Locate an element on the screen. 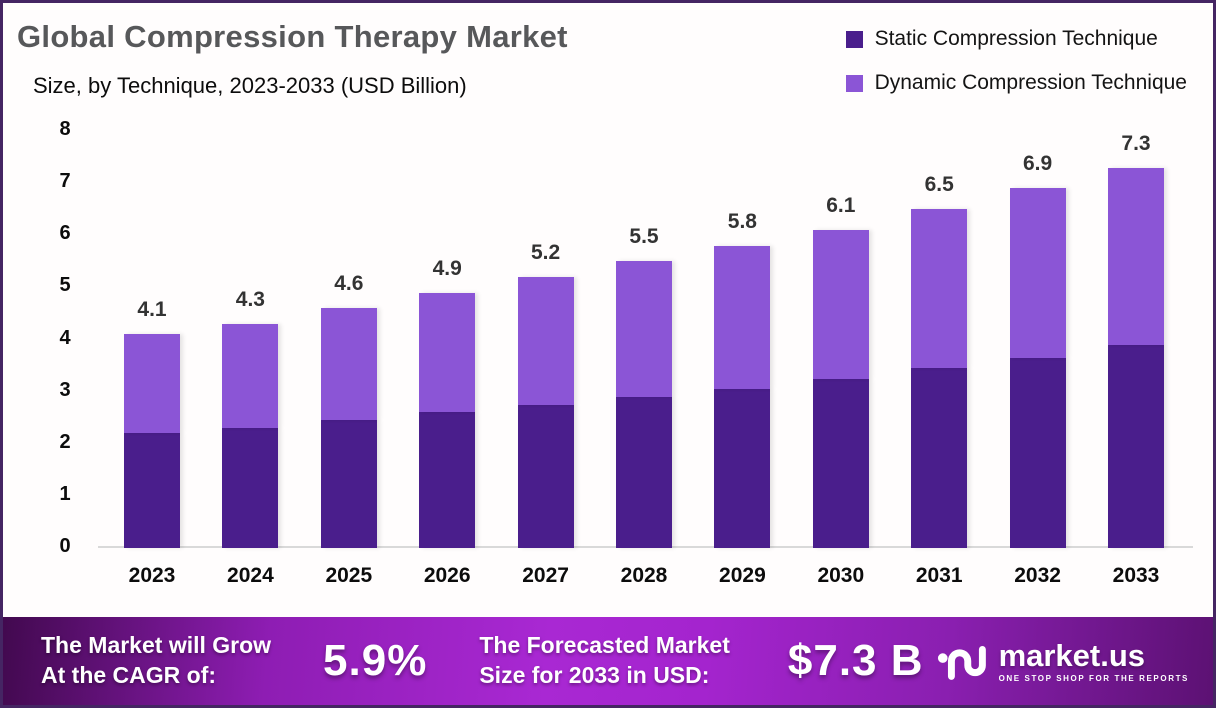 The height and width of the screenshot is (708, 1216). legend-item-label: Static Compression Technique is located at coordinates (1016, 38).